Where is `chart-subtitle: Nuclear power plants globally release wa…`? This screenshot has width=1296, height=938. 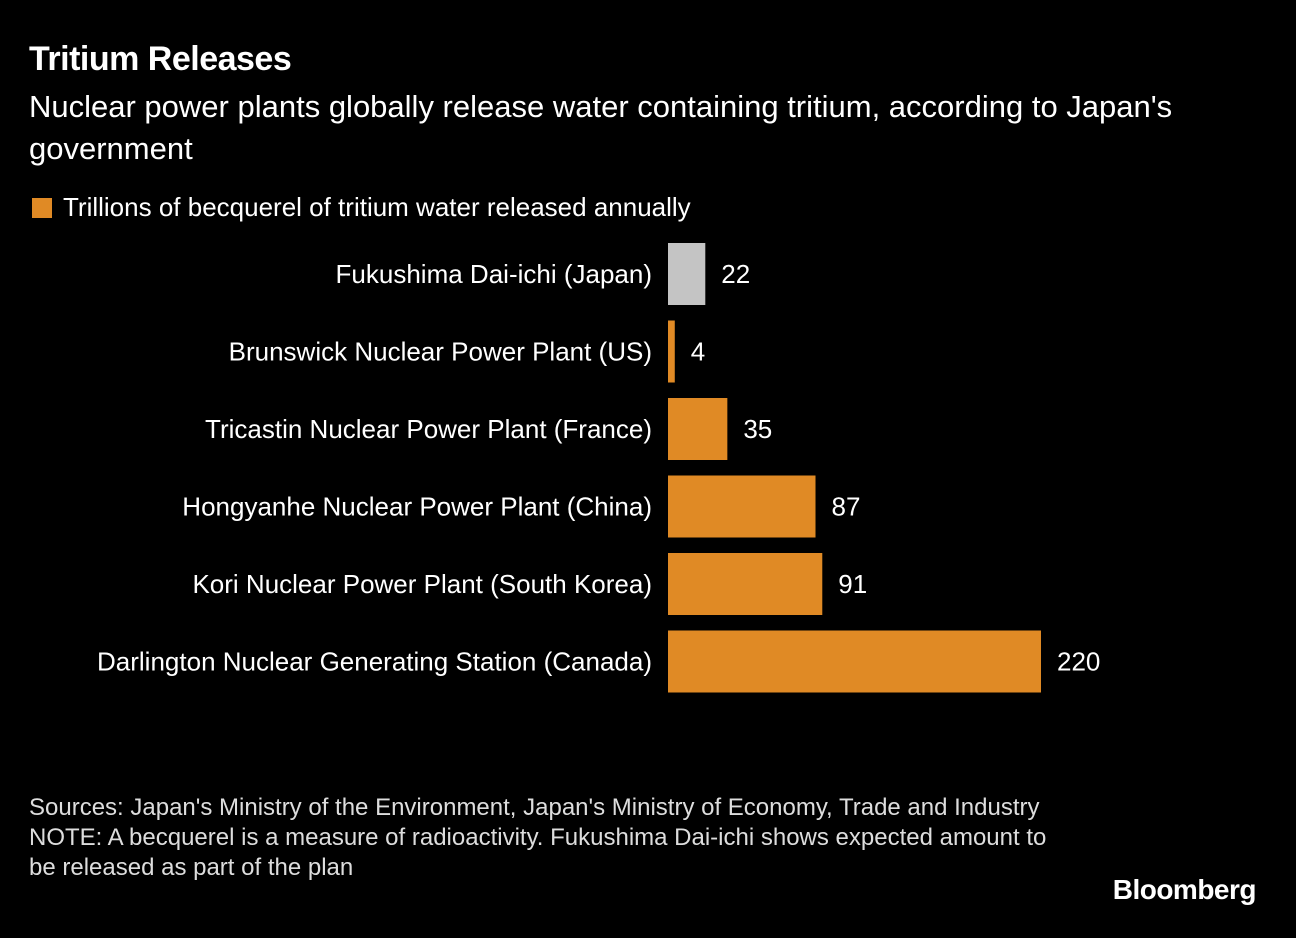 chart-subtitle: Nuclear power plants globally release wa… is located at coordinates (601, 127).